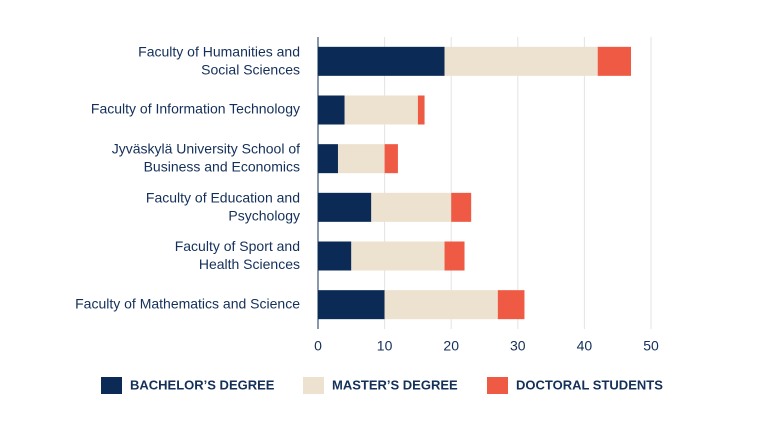  What do you see at coordinates (385, 346) in the screenshot?
I see `x-tick-label: 10` at bounding box center [385, 346].